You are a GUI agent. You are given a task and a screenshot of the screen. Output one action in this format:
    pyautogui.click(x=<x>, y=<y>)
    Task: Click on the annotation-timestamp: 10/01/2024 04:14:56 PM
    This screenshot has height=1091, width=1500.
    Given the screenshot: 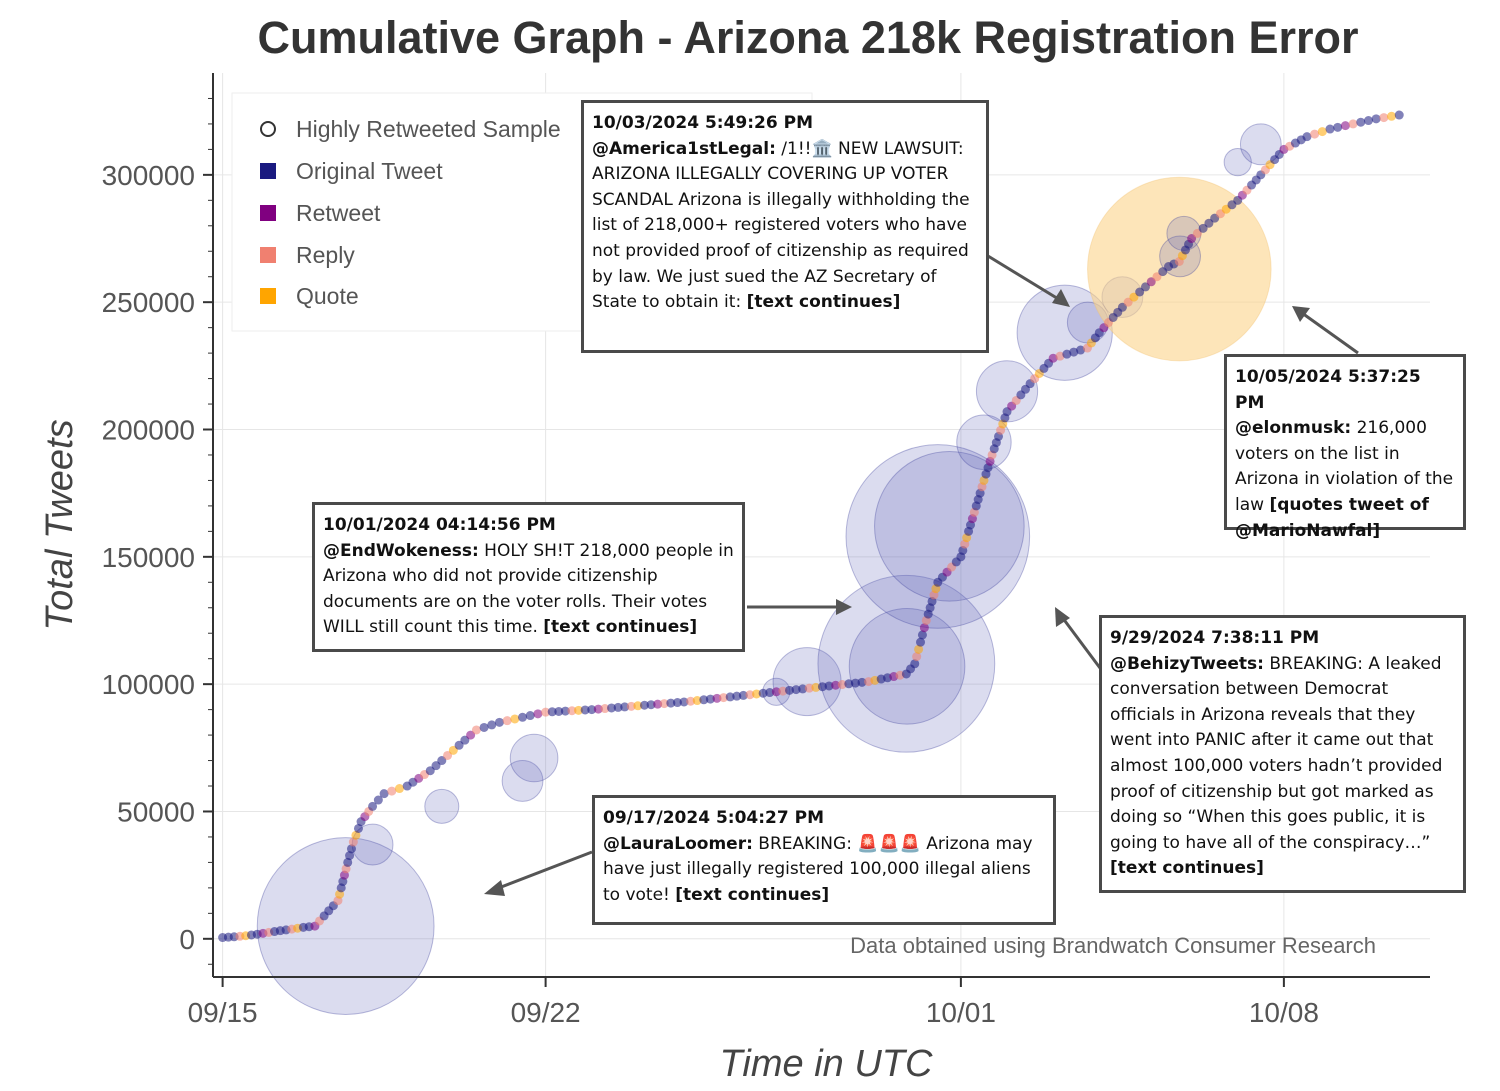 What is the action you would take?
    pyautogui.click(x=439, y=525)
    